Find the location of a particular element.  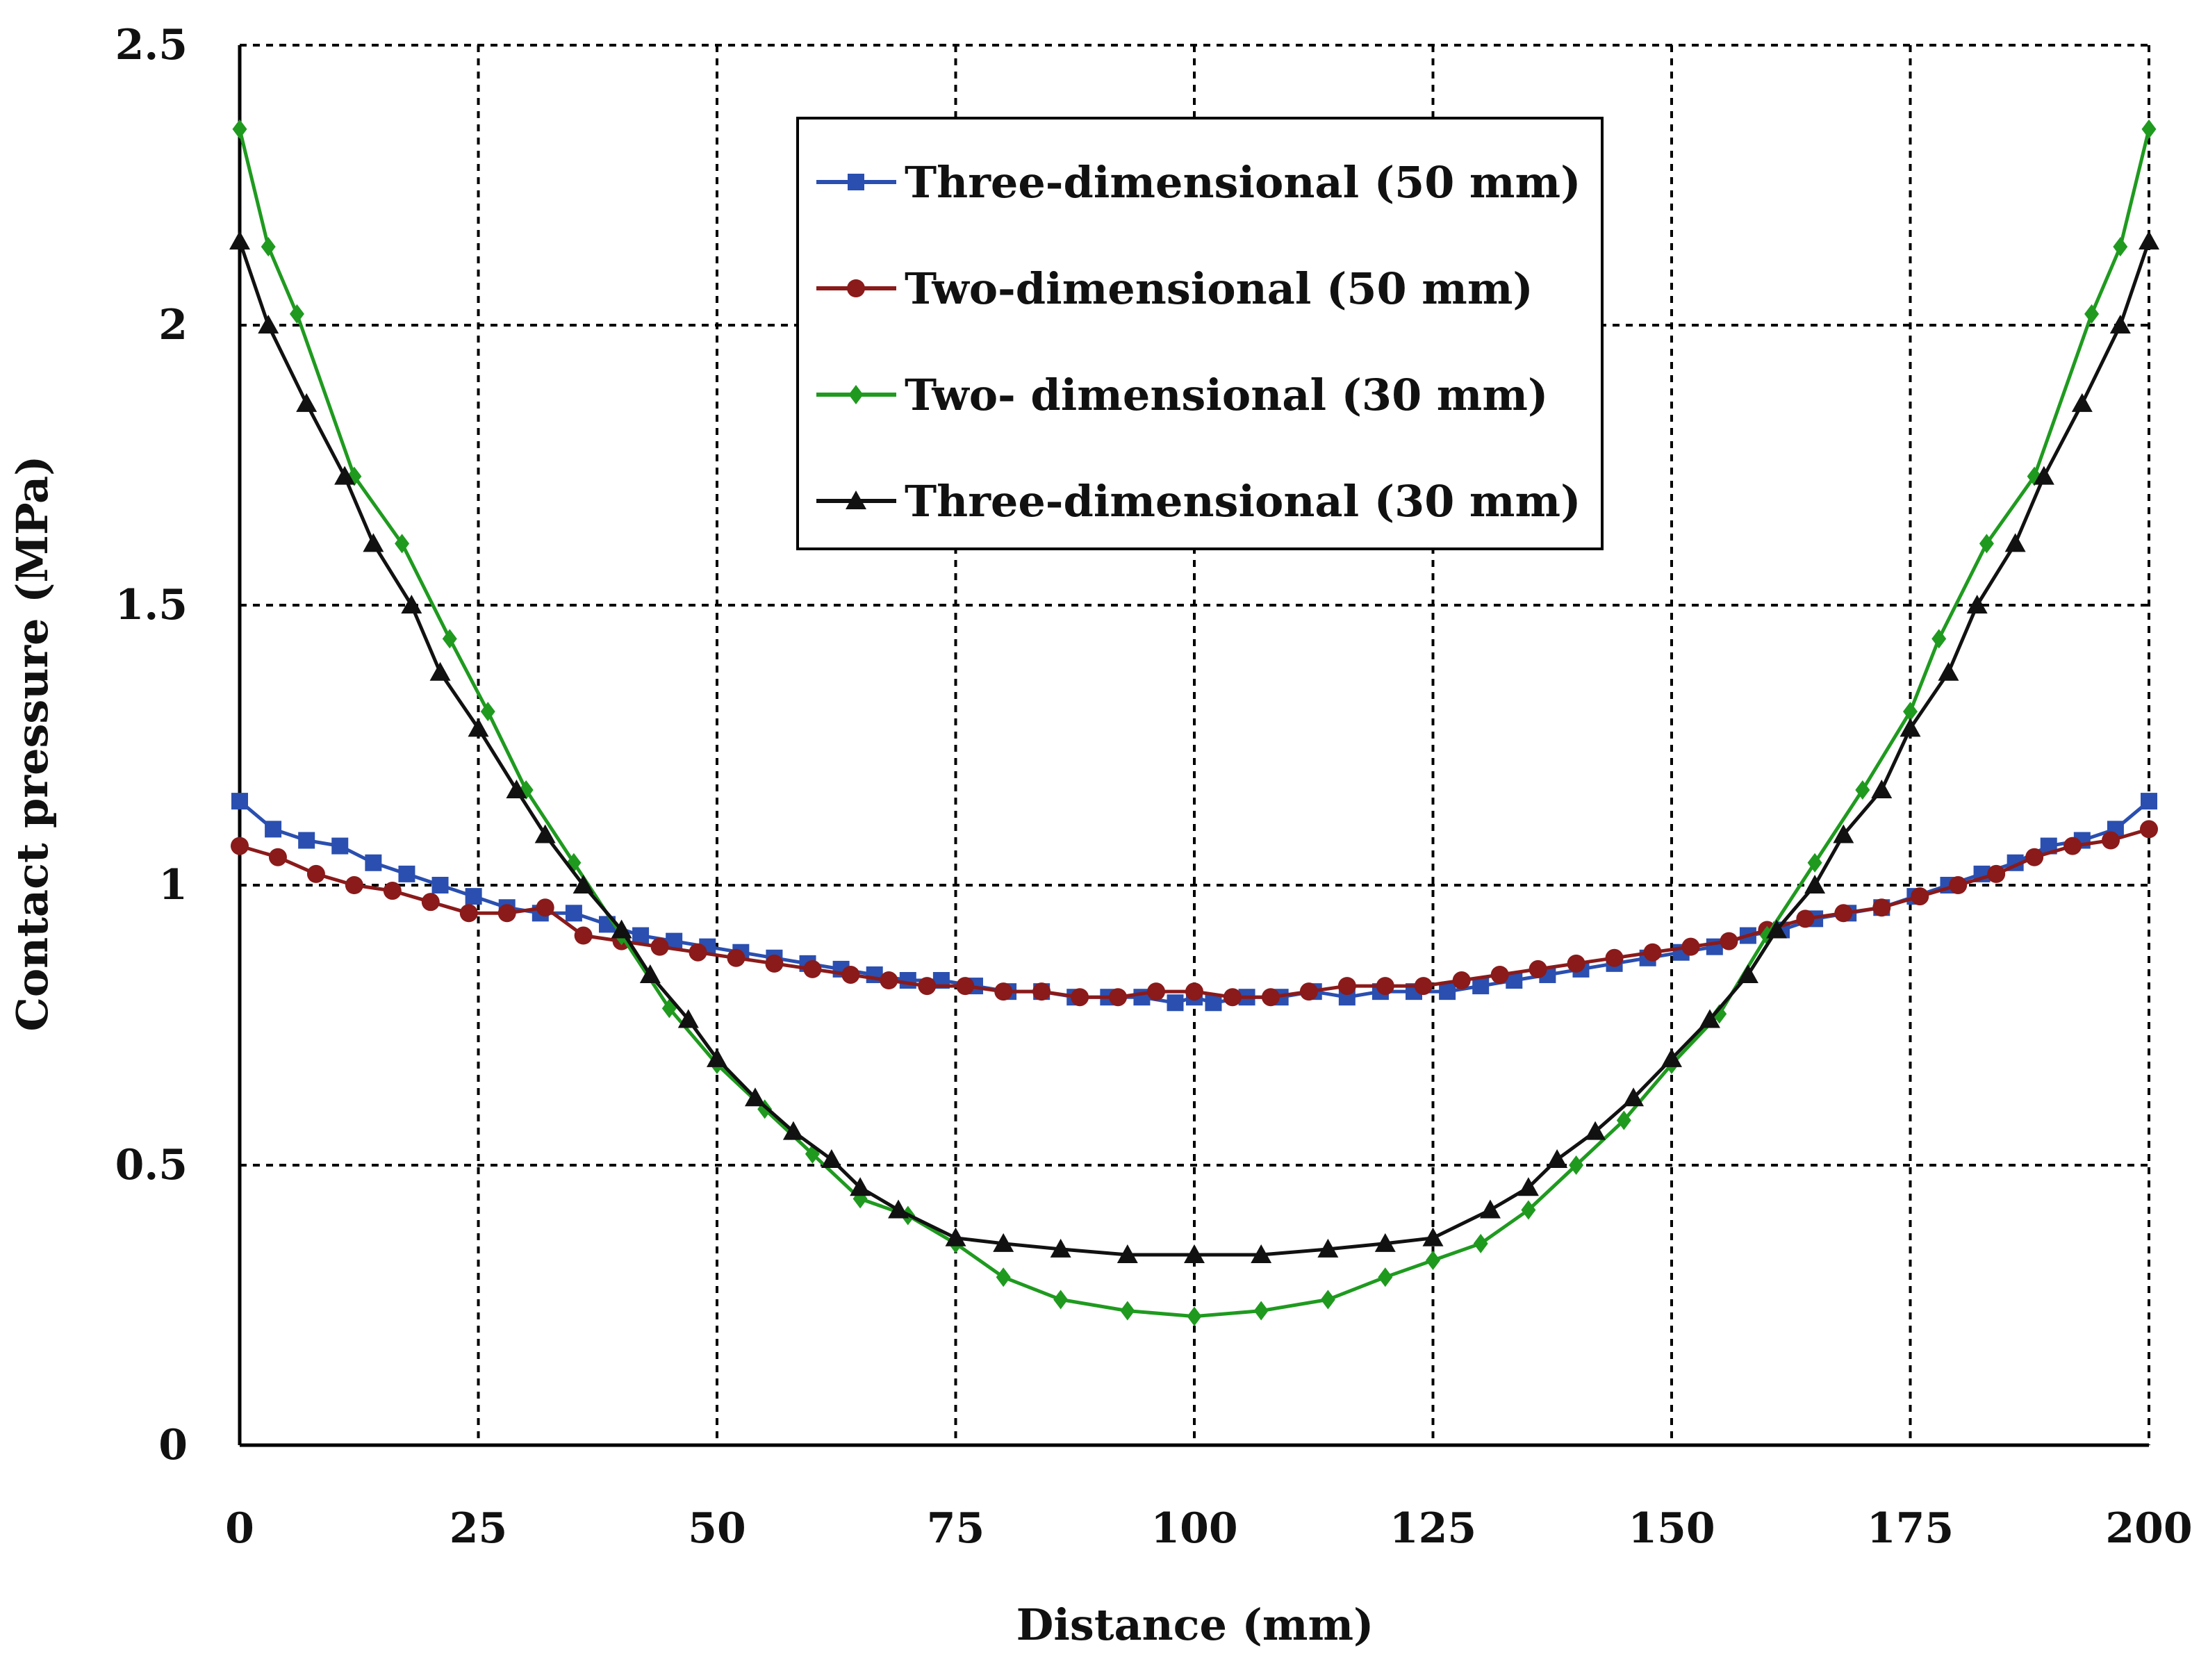

x-tick-label: 50 is located at coordinates (717, 1528).